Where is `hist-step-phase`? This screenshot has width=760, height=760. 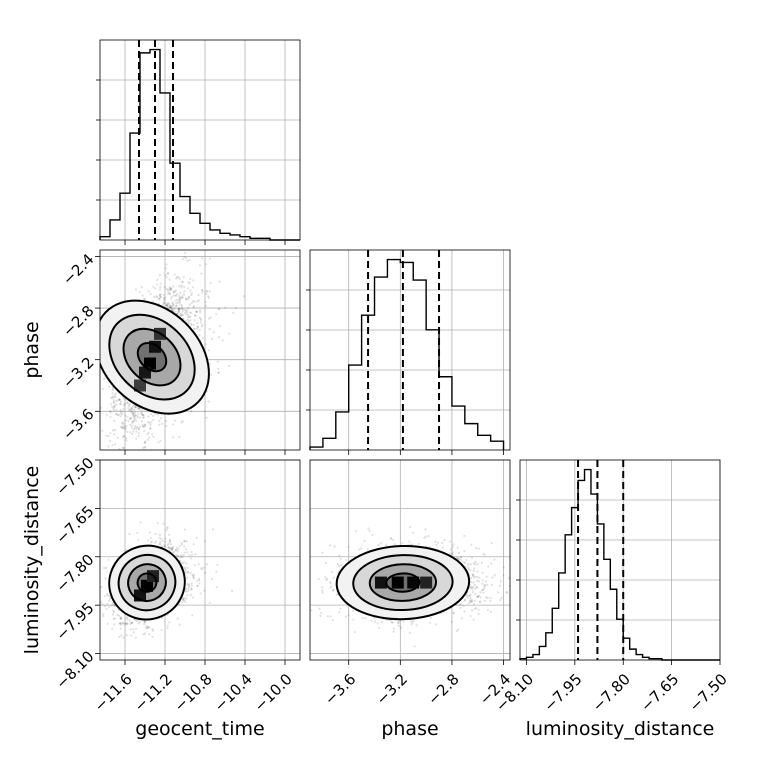
hist-step-phase is located at coordinates (407, 354).